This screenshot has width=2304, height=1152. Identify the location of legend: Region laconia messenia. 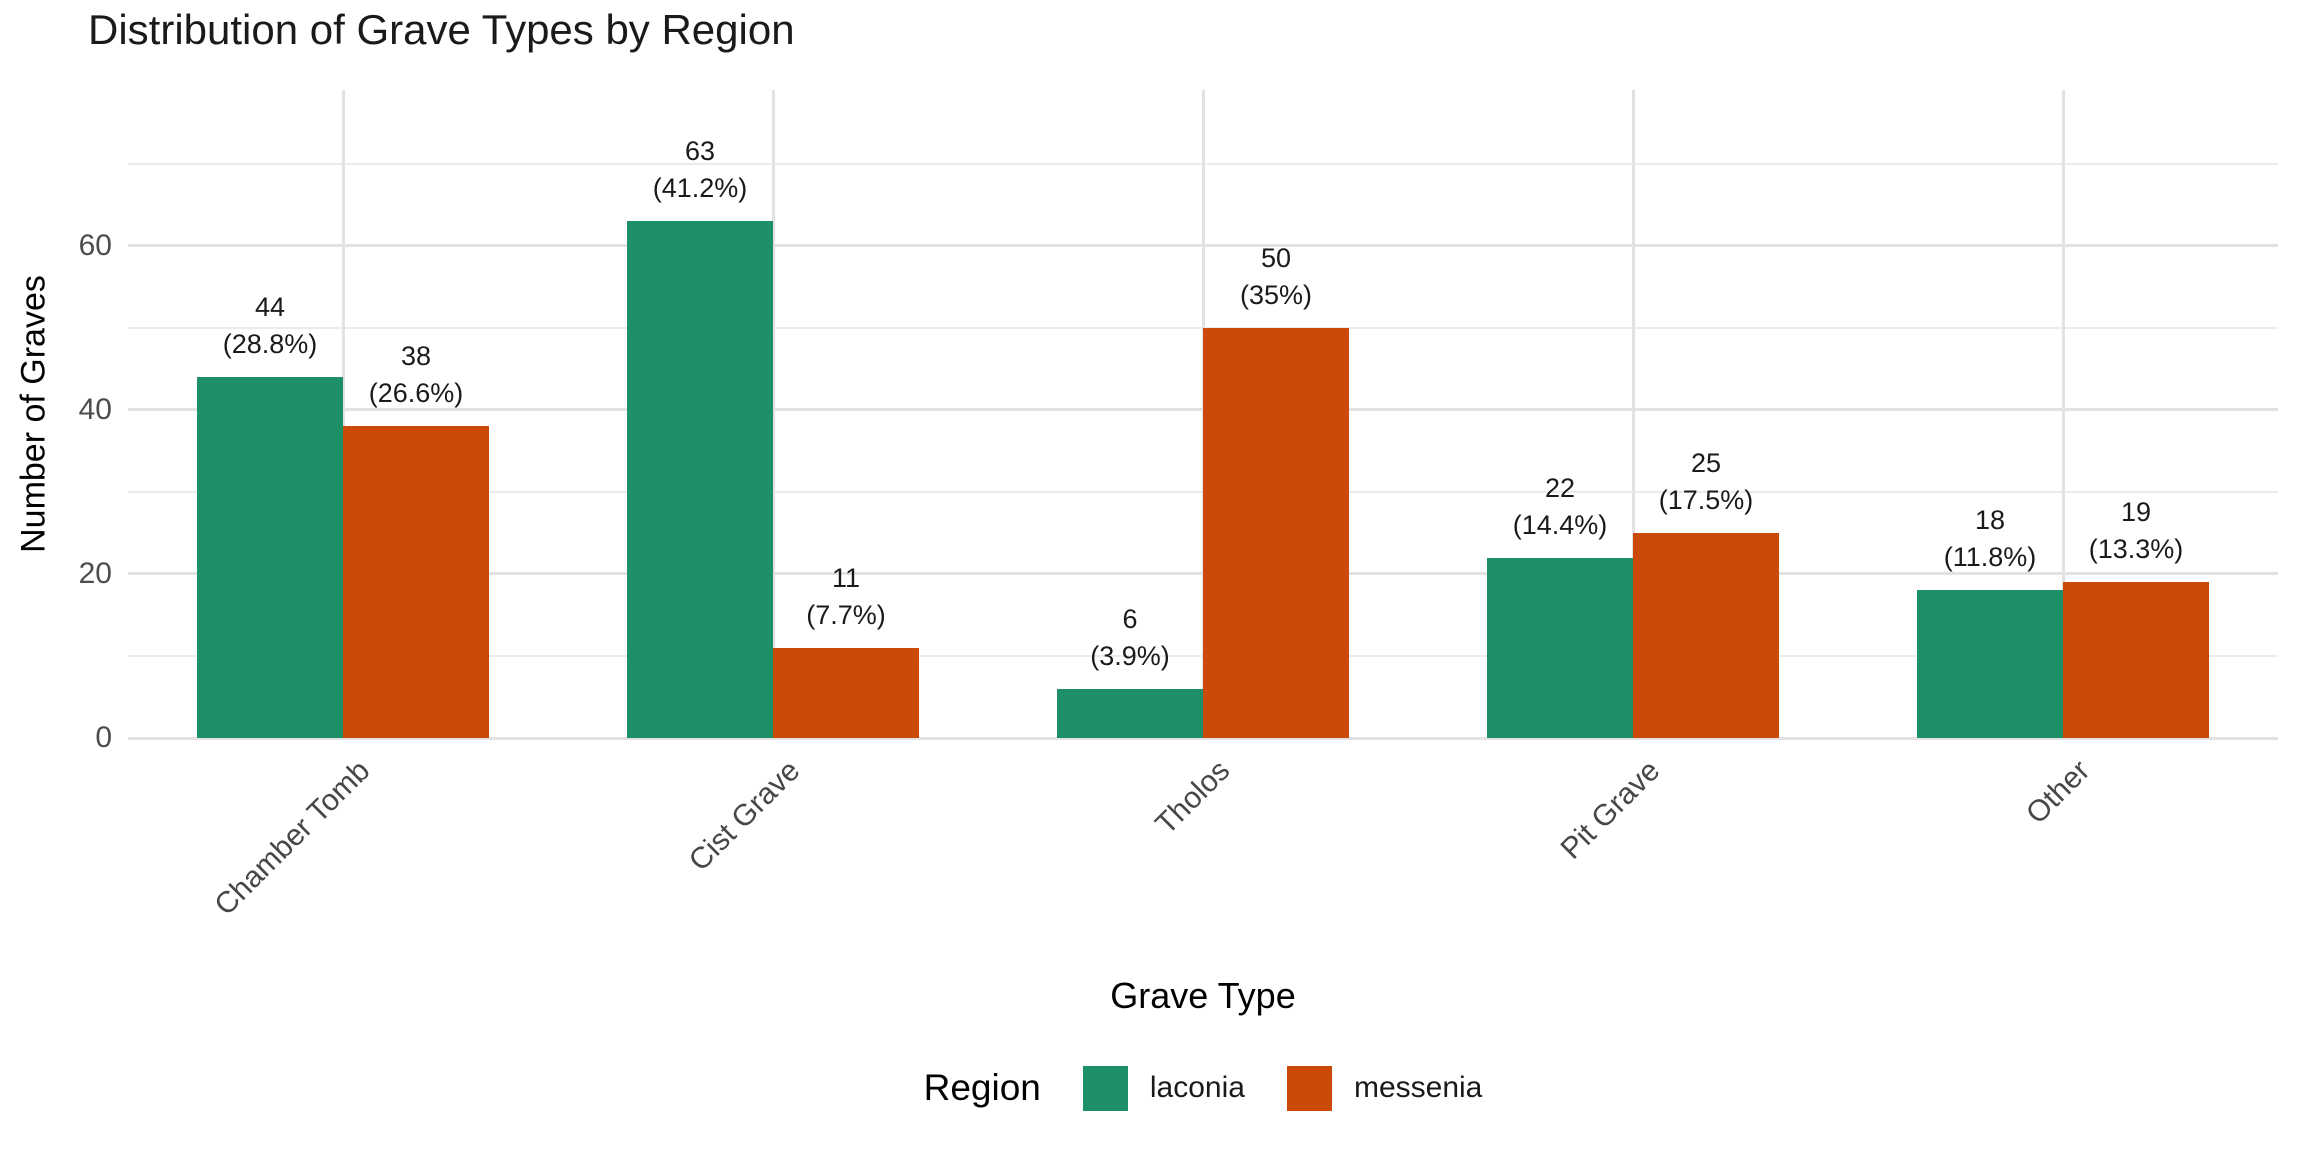
(1203, 1088).